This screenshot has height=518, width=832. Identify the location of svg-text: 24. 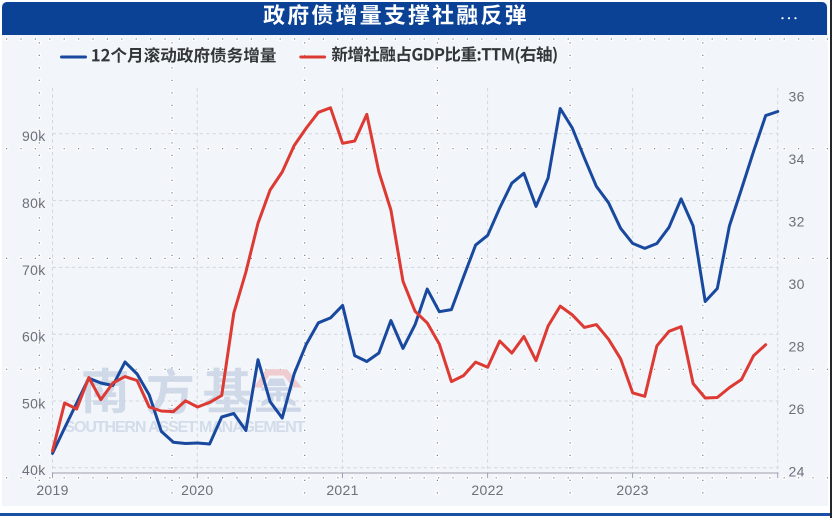
(797, 472).